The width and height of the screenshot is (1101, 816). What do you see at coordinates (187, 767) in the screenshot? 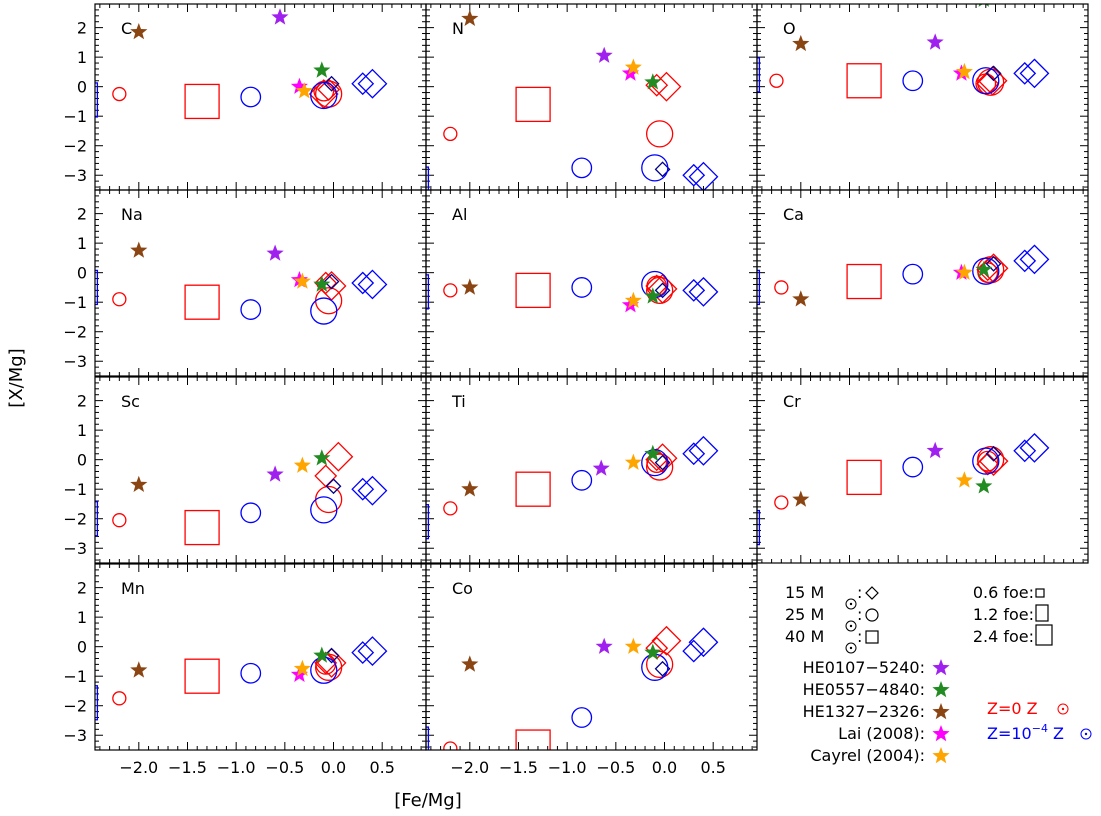
I see `x-tick-label: −1.5` at bounding box center [187, 767].